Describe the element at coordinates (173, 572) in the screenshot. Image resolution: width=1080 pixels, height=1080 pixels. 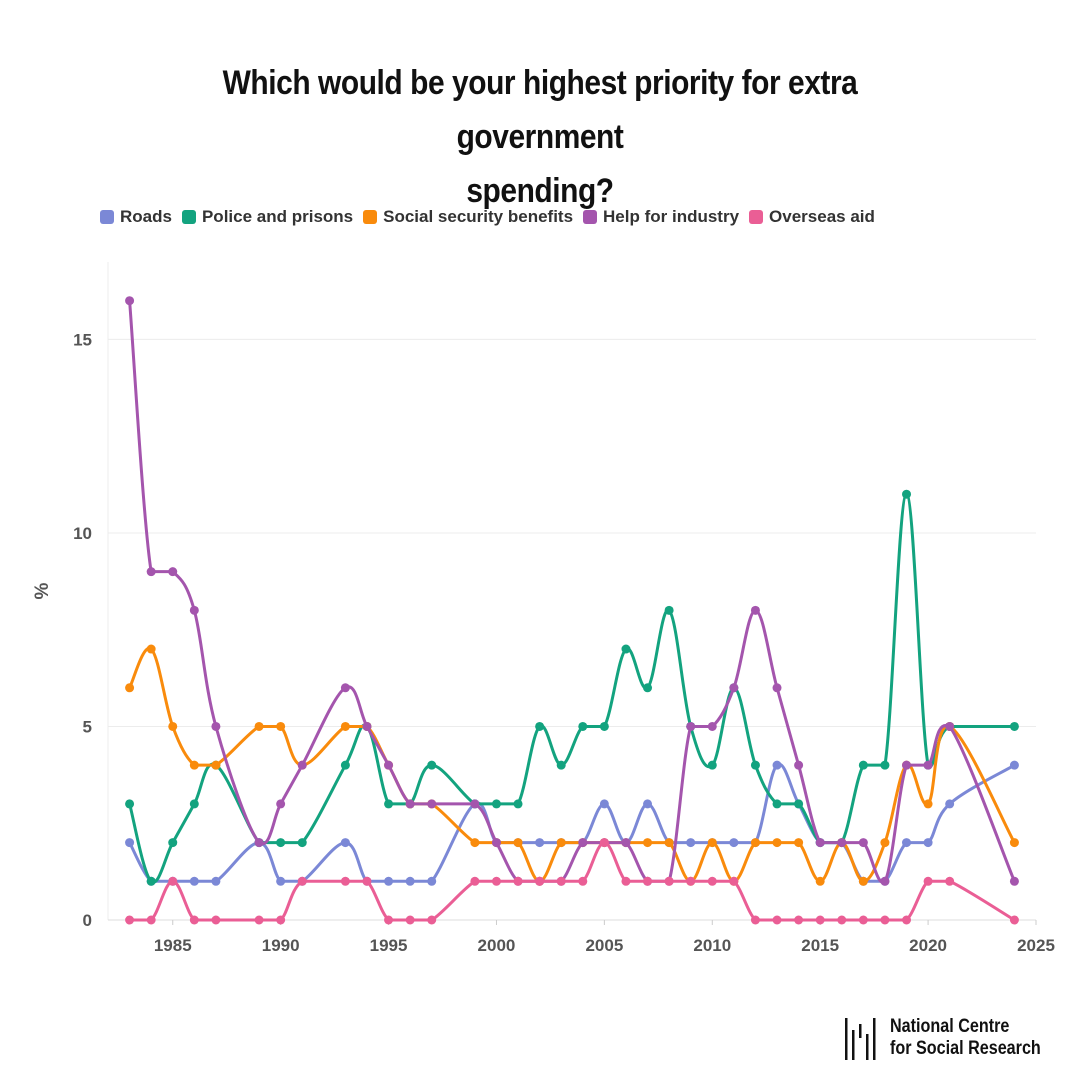
I see `data-point-industry-1985` at that location.